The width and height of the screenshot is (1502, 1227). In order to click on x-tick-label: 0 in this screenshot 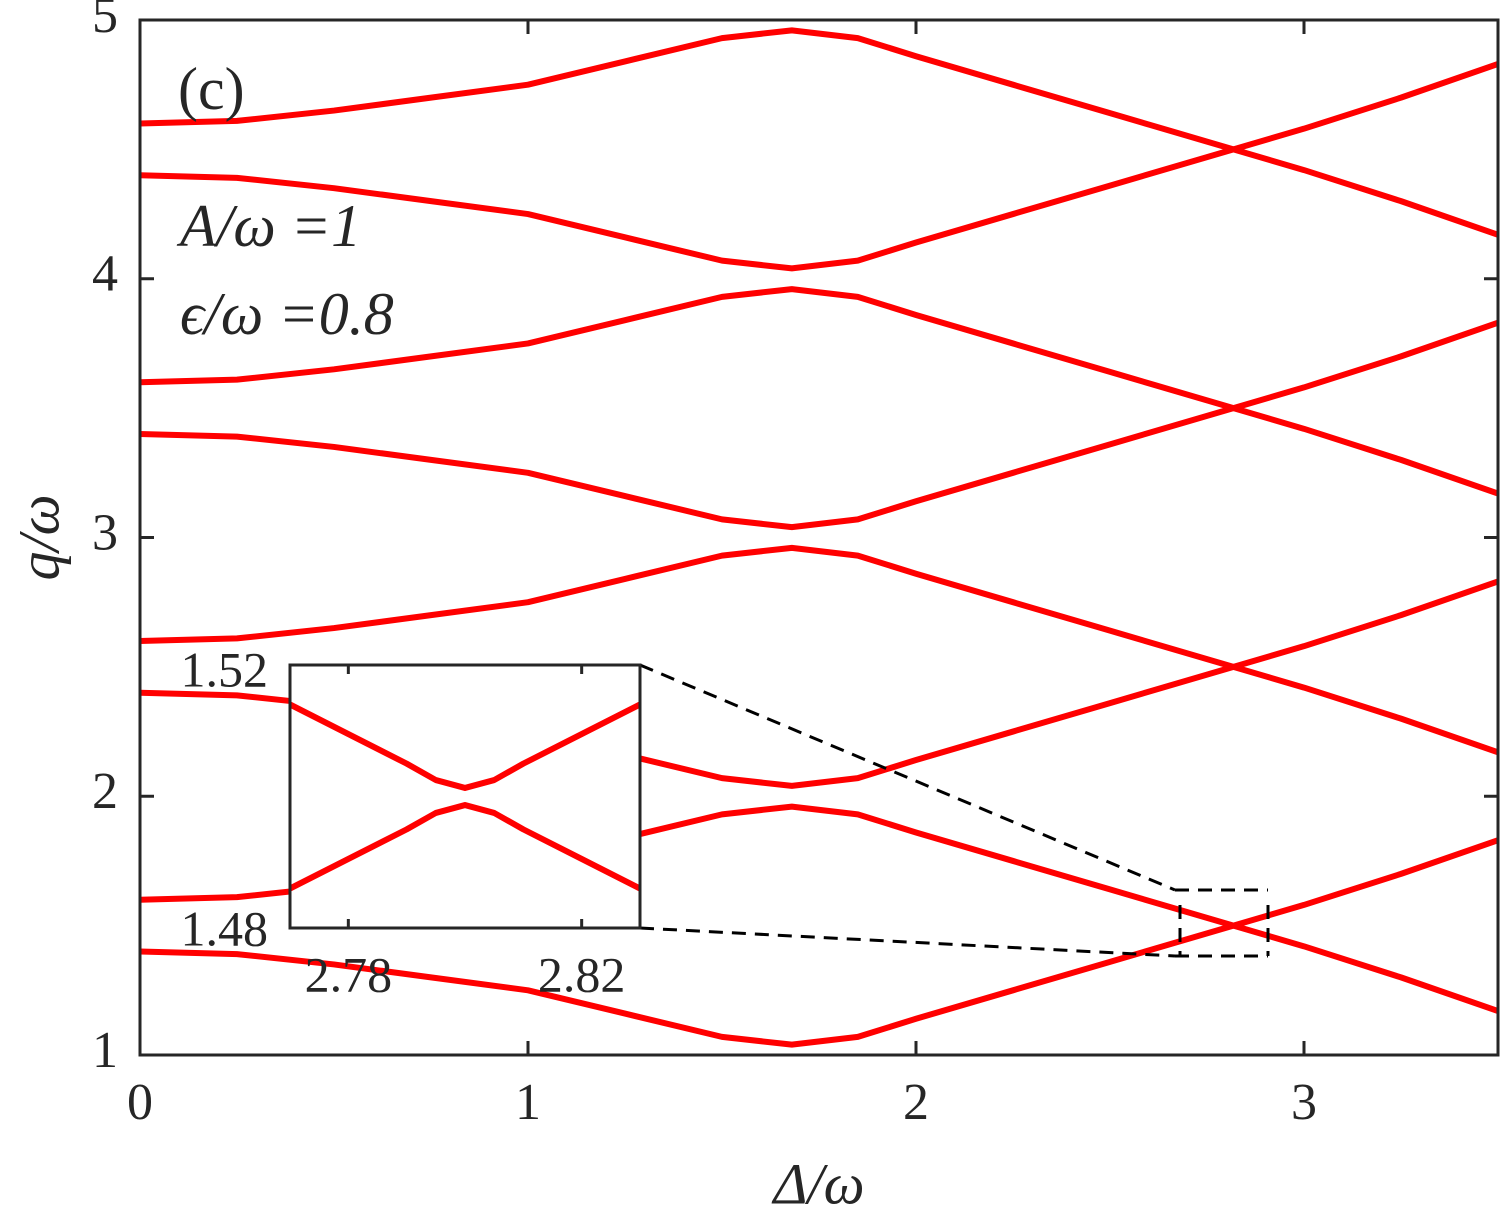, I will do `click(140, 1102)`.